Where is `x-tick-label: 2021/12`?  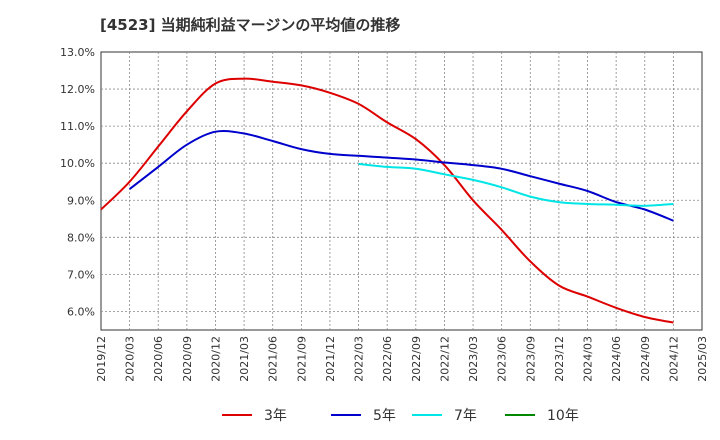 x-tick-label: 2021/12 is located at coordinates (330, 359).